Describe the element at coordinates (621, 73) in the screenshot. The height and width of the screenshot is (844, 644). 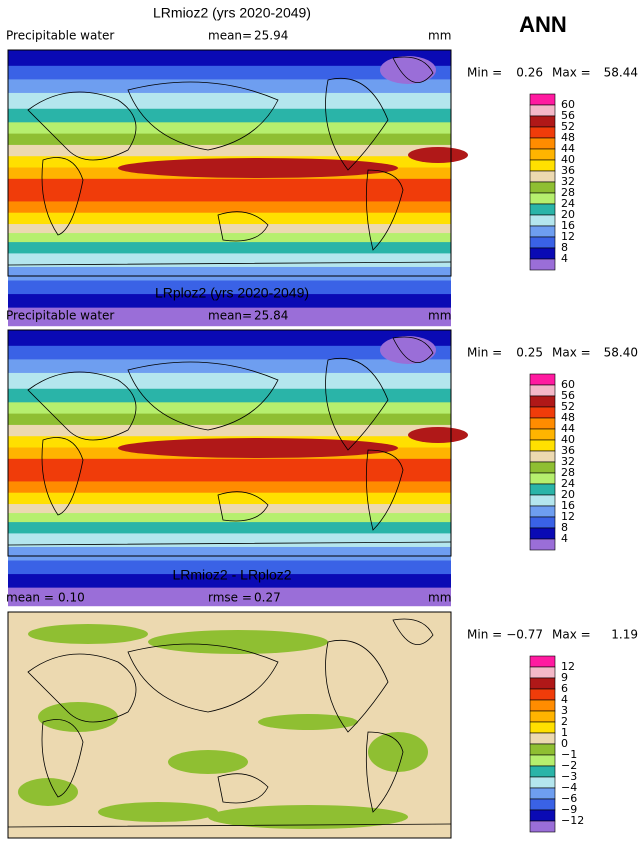
I see `max-value: 58.44` at that location.